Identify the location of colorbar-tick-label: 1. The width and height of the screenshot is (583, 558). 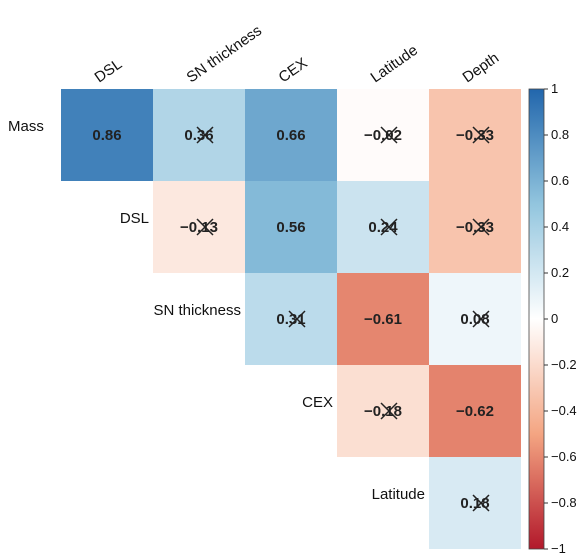
(554, 88).